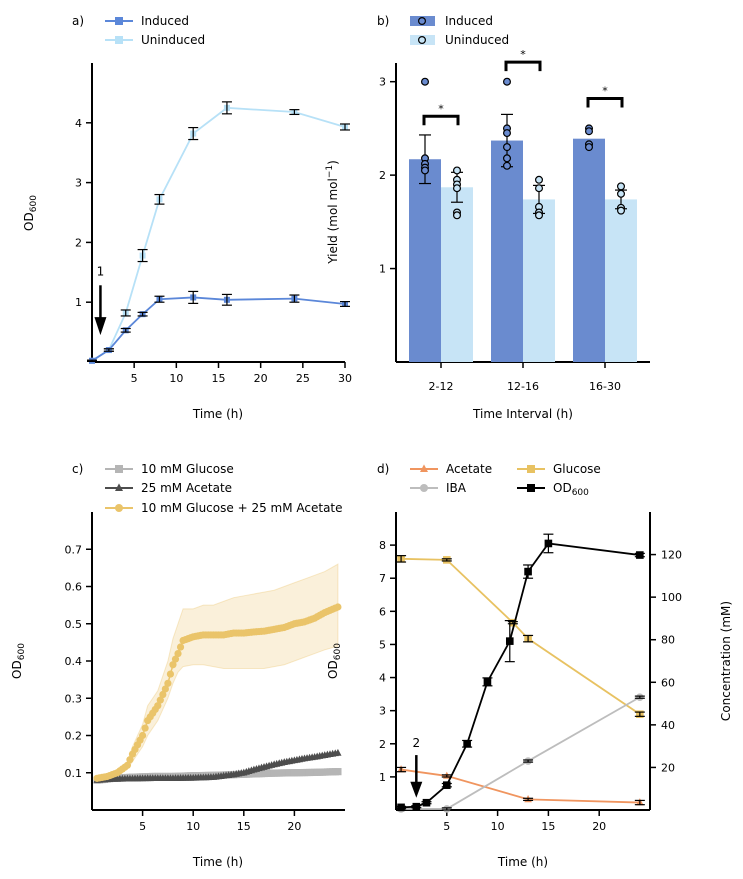  I want to click on a-xtick-label: 25, so click(303, 378).